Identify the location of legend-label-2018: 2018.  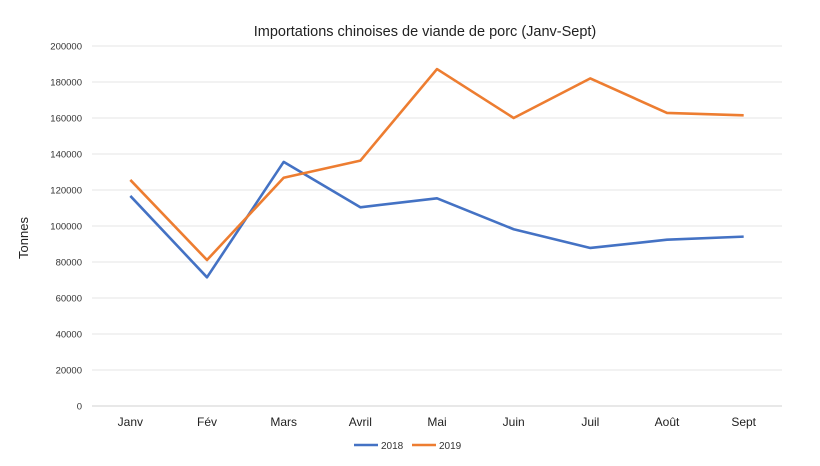
(392, 446).